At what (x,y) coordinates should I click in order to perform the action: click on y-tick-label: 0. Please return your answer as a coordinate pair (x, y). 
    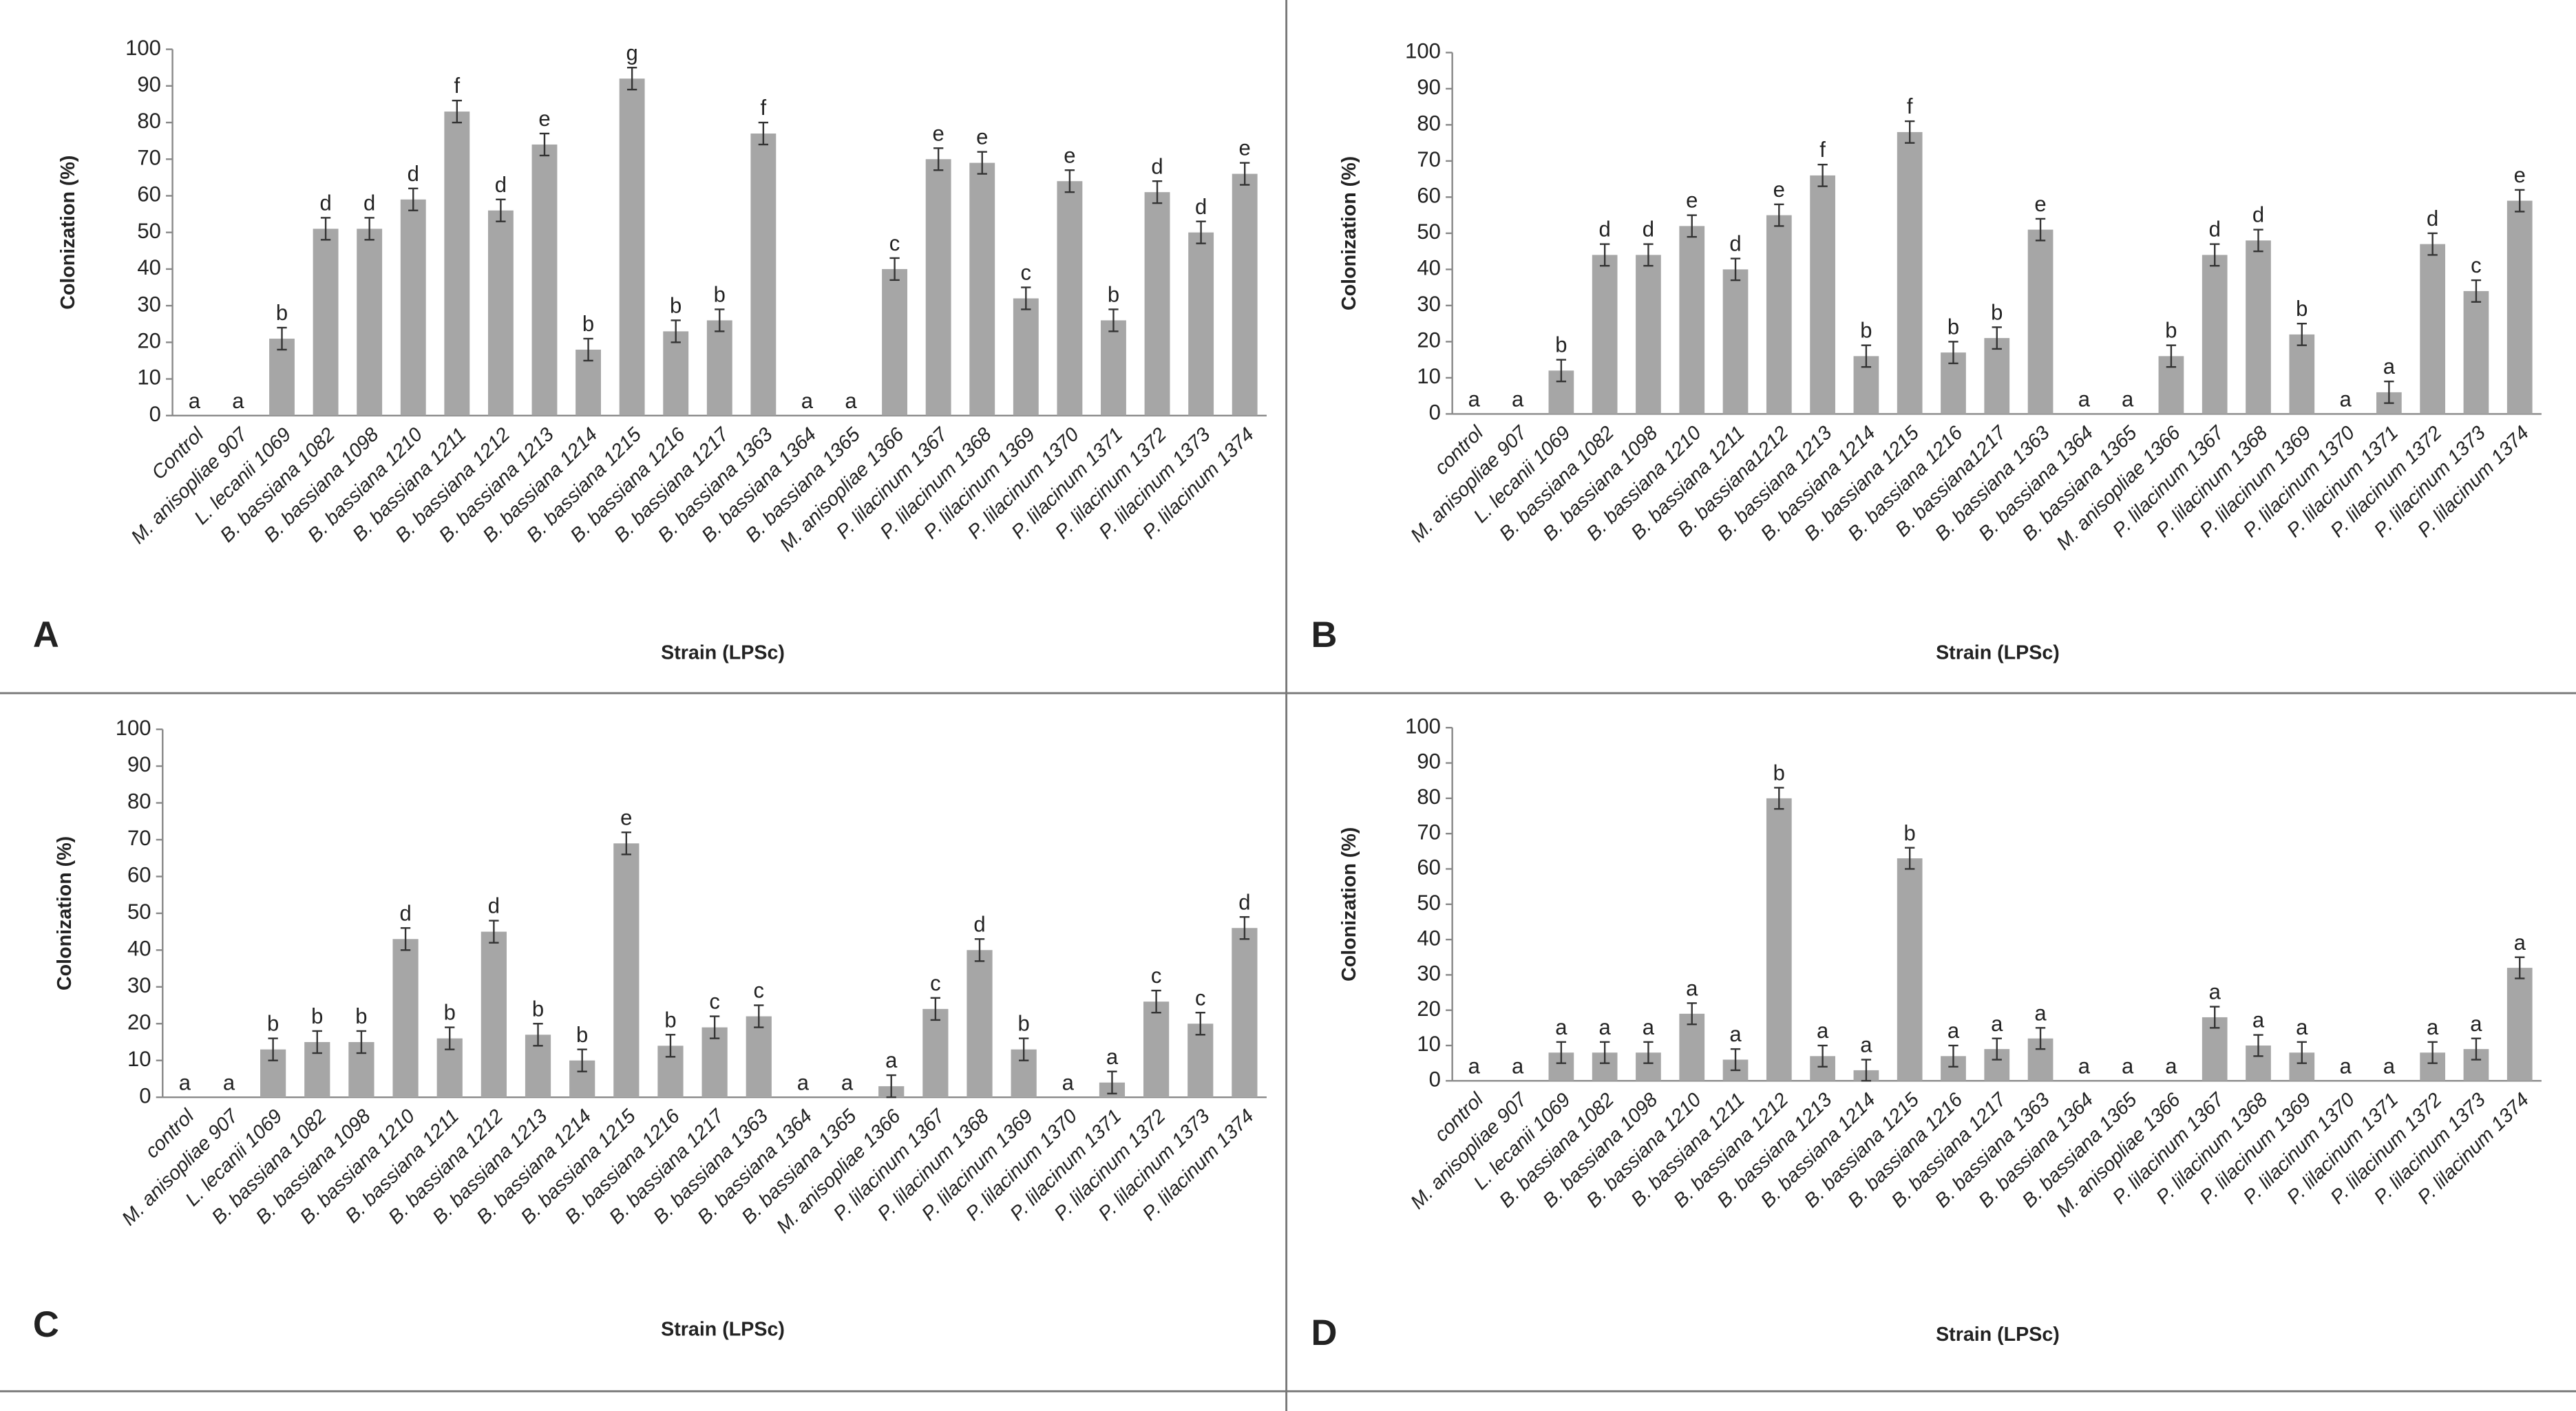
    Looking at the image, I should click on (1435, 1079).